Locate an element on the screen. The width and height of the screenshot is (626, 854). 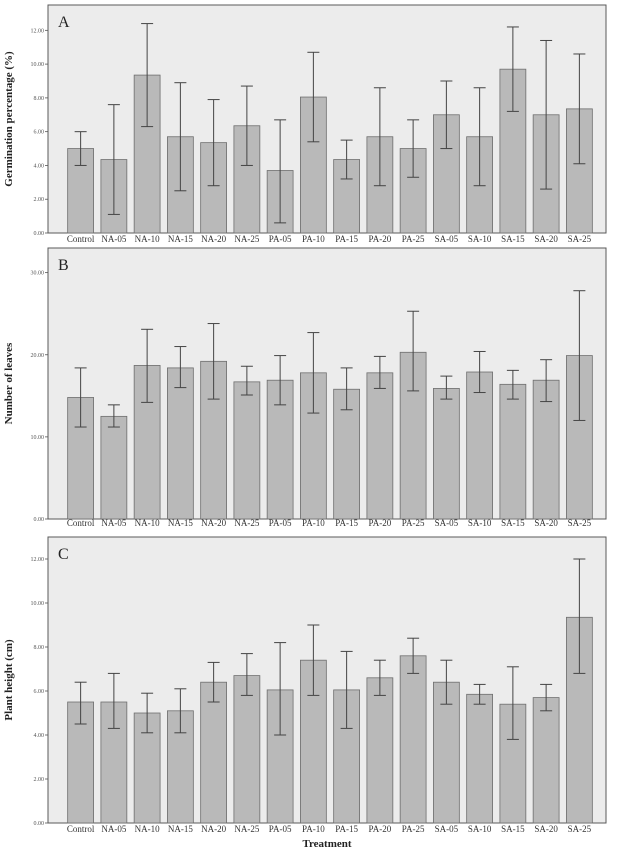
y-tick-label: 30.00 is located at coordinates (38, 274).